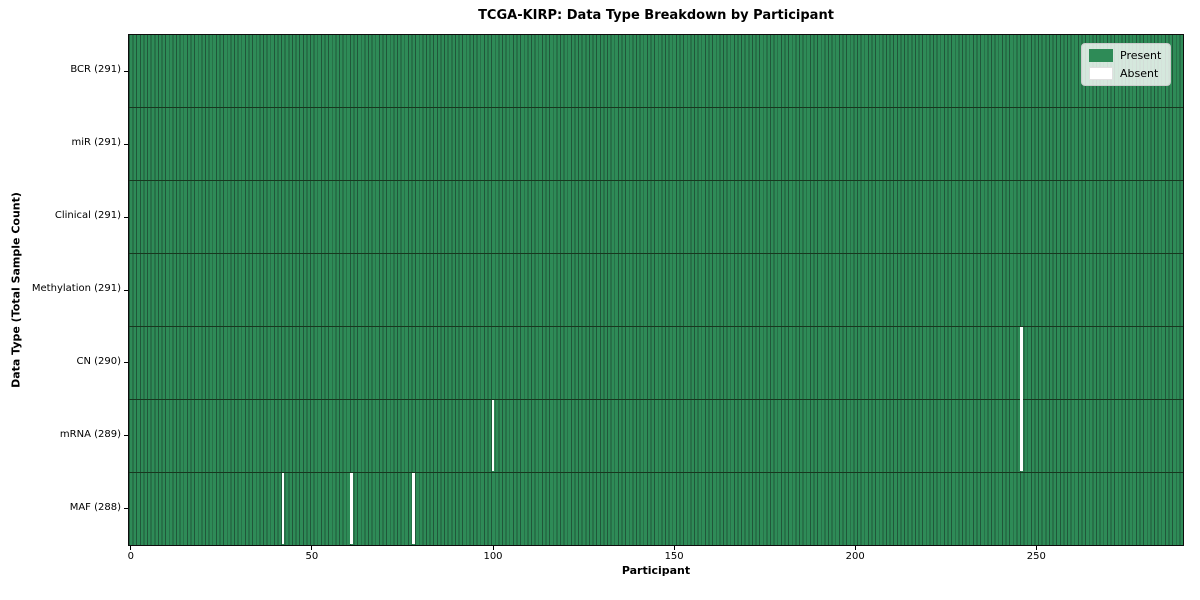 This screenshot has width=1200, height=600. Describe the element at coordinates (1036, 556) in the screenshot. I see `x-tick-label: 250` at that location.